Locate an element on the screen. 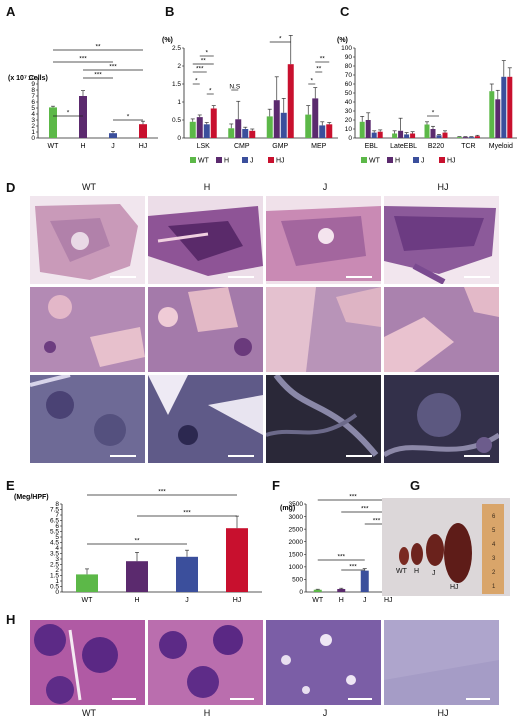  legend-label-j: J is located at coordinates (252, 161).